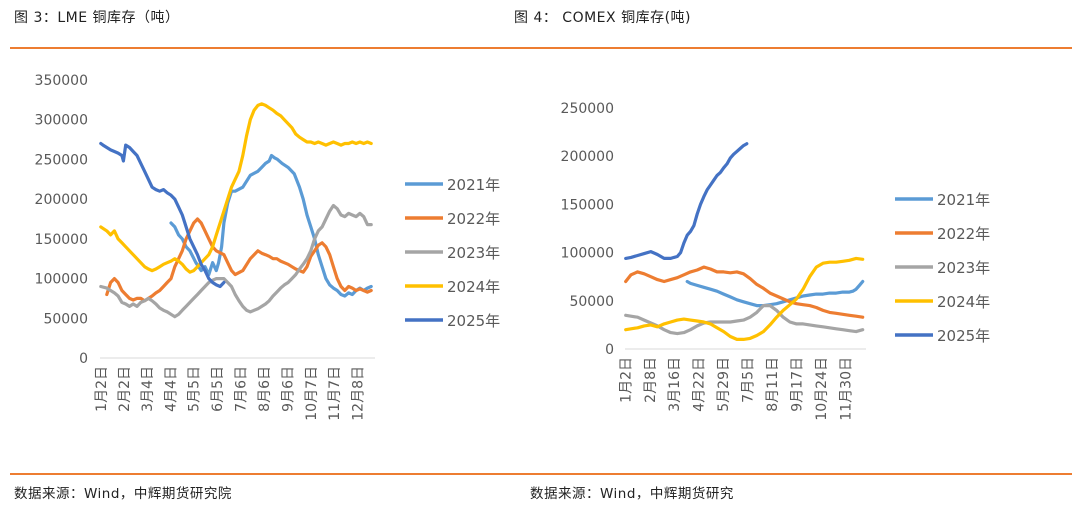 The width and height of the screenshot is (1080, 507). What do you see at coordinates (288, 389) in the screenshot?
I see `x-tick-label: 9月6日` at bounding box center [288, 389].